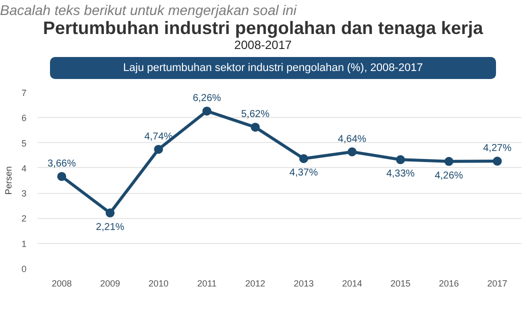  What do you see at coordinates (497, 283) in the screenshot?
I see `x-tick-label: 2017` at bounding box center [497, 283].